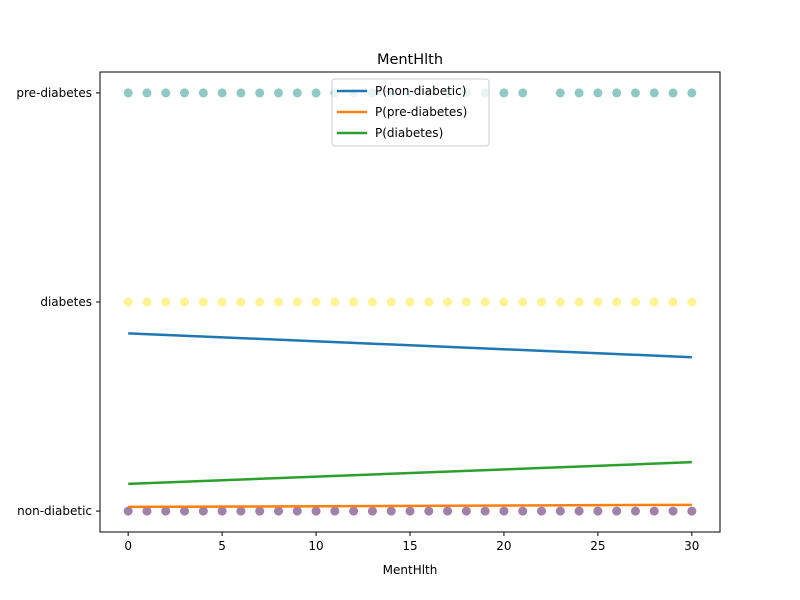  What do you see at coordinates (409, 546) in the screenshot?
I see `x-tick-label-3: 15` at bounding box center [409, 546].